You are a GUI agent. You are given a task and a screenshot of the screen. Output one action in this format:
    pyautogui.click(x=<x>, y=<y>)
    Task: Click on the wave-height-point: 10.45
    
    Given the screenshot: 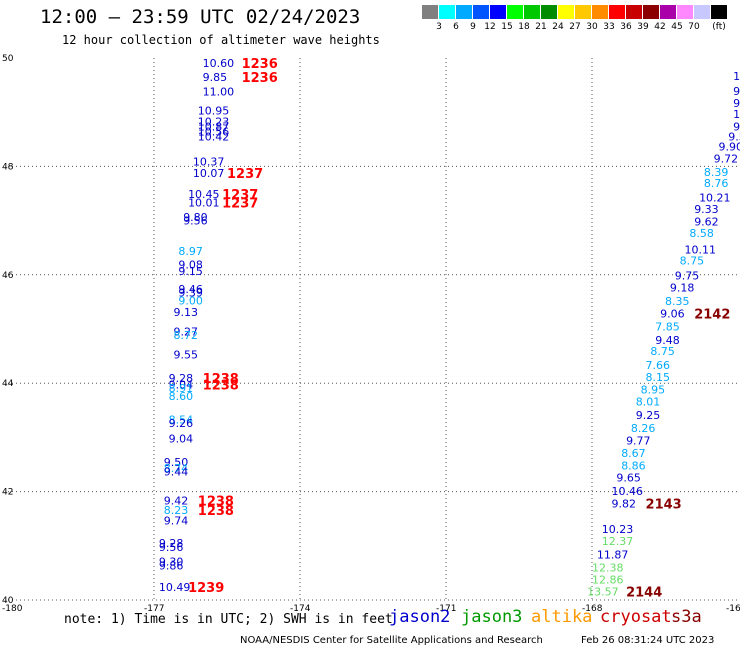 What is the action you would take?
    pyautogui.click(x=204, y=194)
    